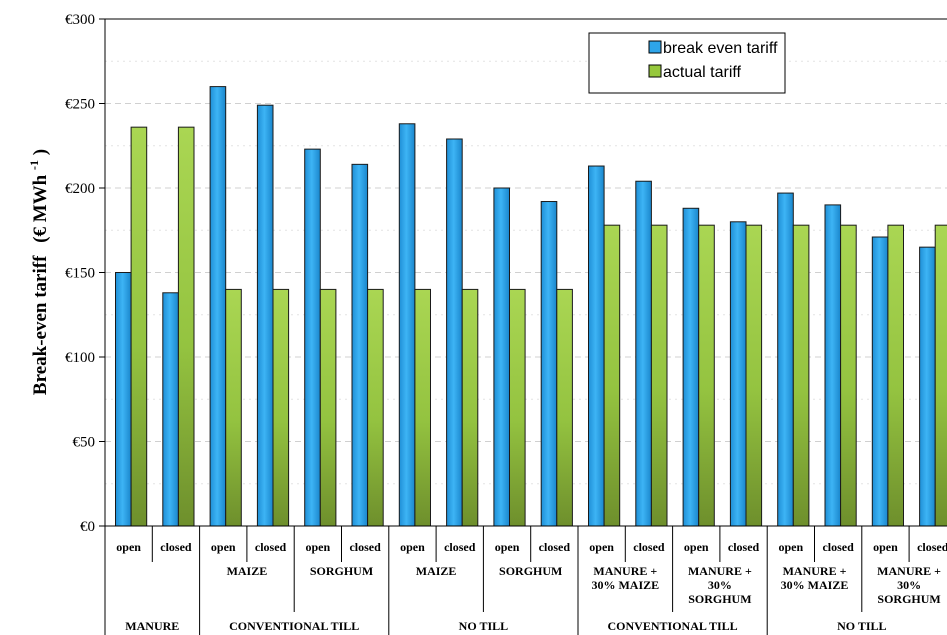 This screenshot has width=947, height=635. I want to click on crop-label-2-0: SORGHUM, so click(341, 571).